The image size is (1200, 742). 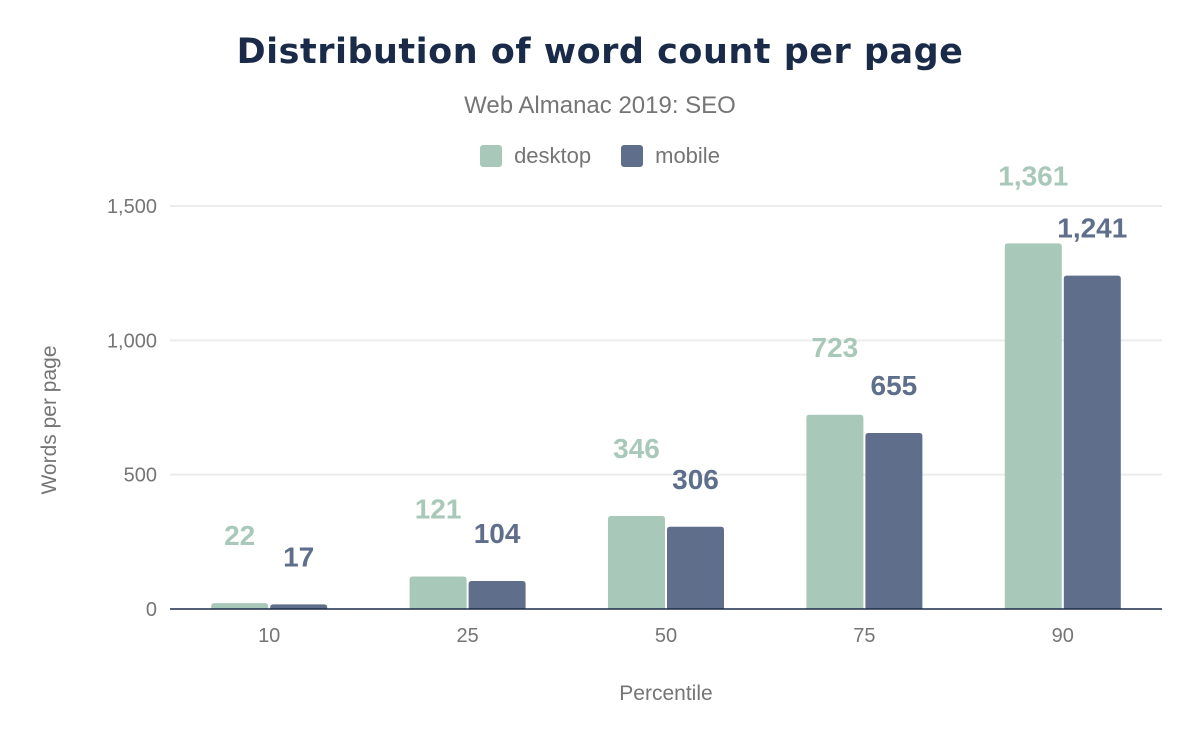 What do you see at coordinates (600, 156) in the screenshot?
I see `legend: desktop mobile` at bounding box center [600, 156].